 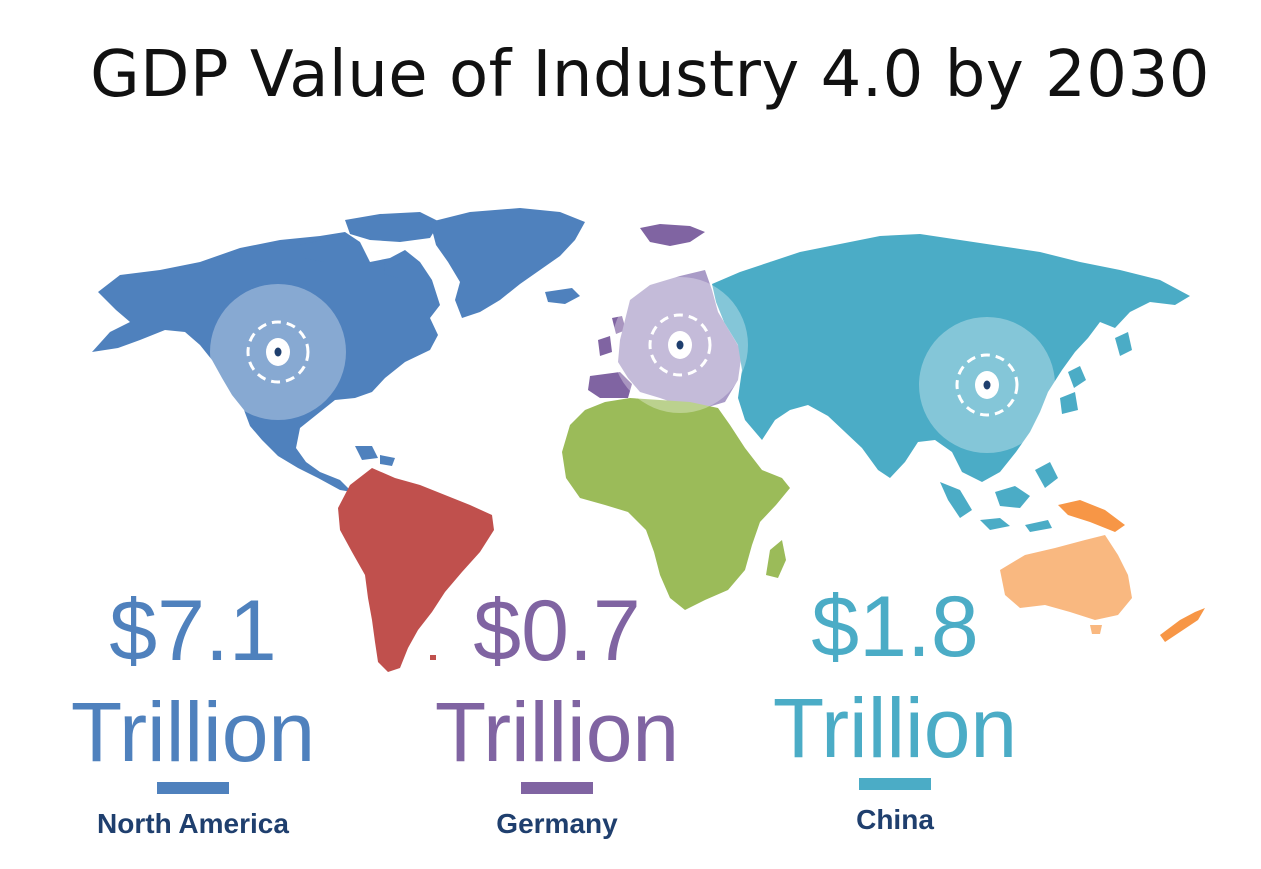 I want to click on marker-north-america, so click(x=278, y=352).